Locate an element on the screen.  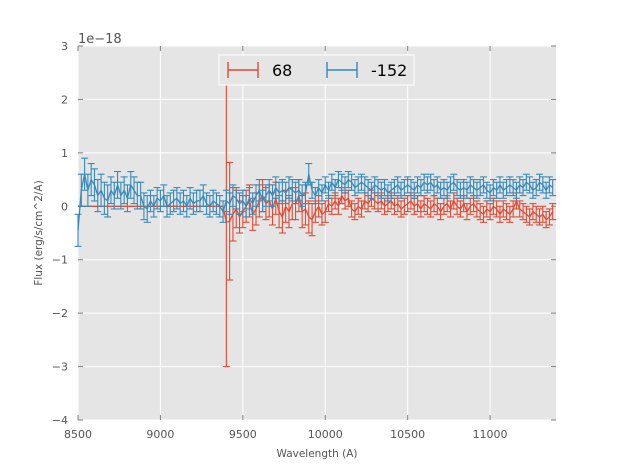
x-tick-label: 10500 is located at coordinates (407, 434).